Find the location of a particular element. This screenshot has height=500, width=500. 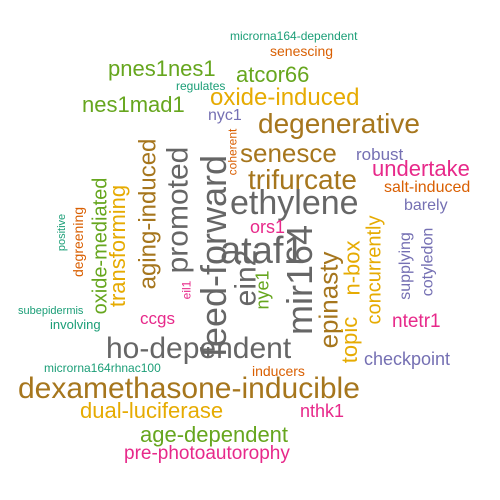

cloud-word: positive is located at coordinates (61, 232).